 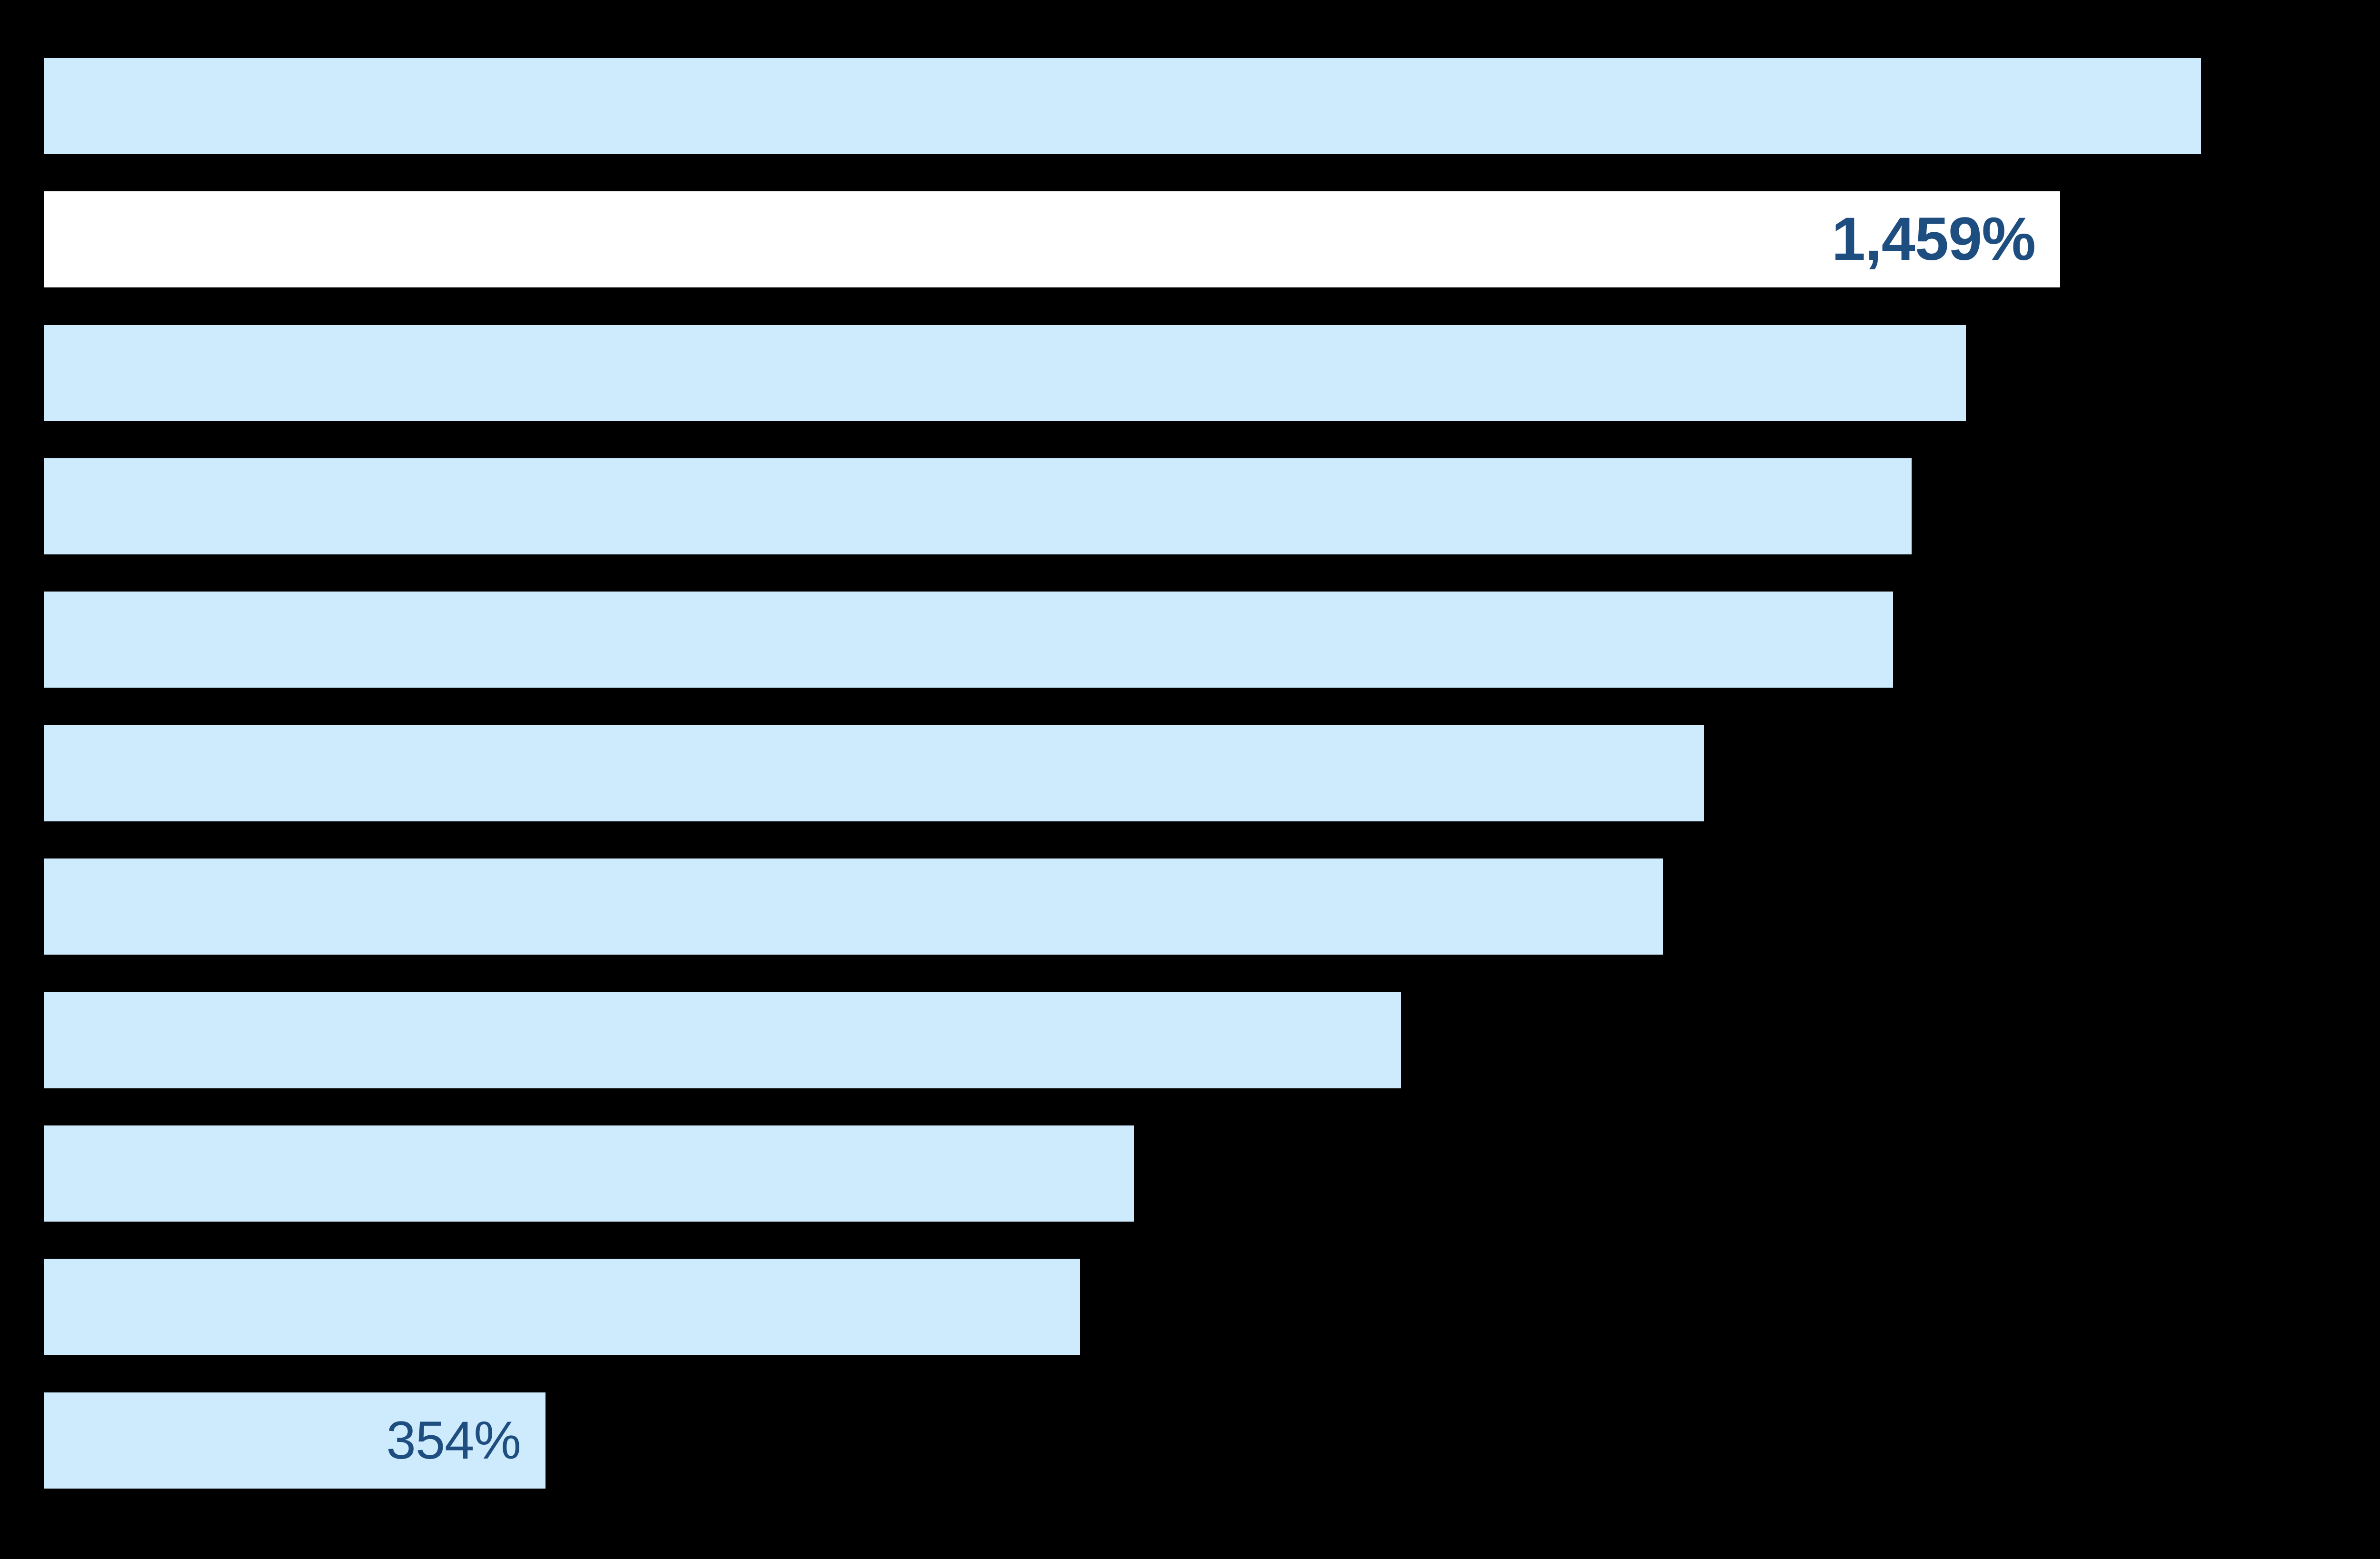 I want to click on bar-row: 1,459%, so click(x=1052, y=239).